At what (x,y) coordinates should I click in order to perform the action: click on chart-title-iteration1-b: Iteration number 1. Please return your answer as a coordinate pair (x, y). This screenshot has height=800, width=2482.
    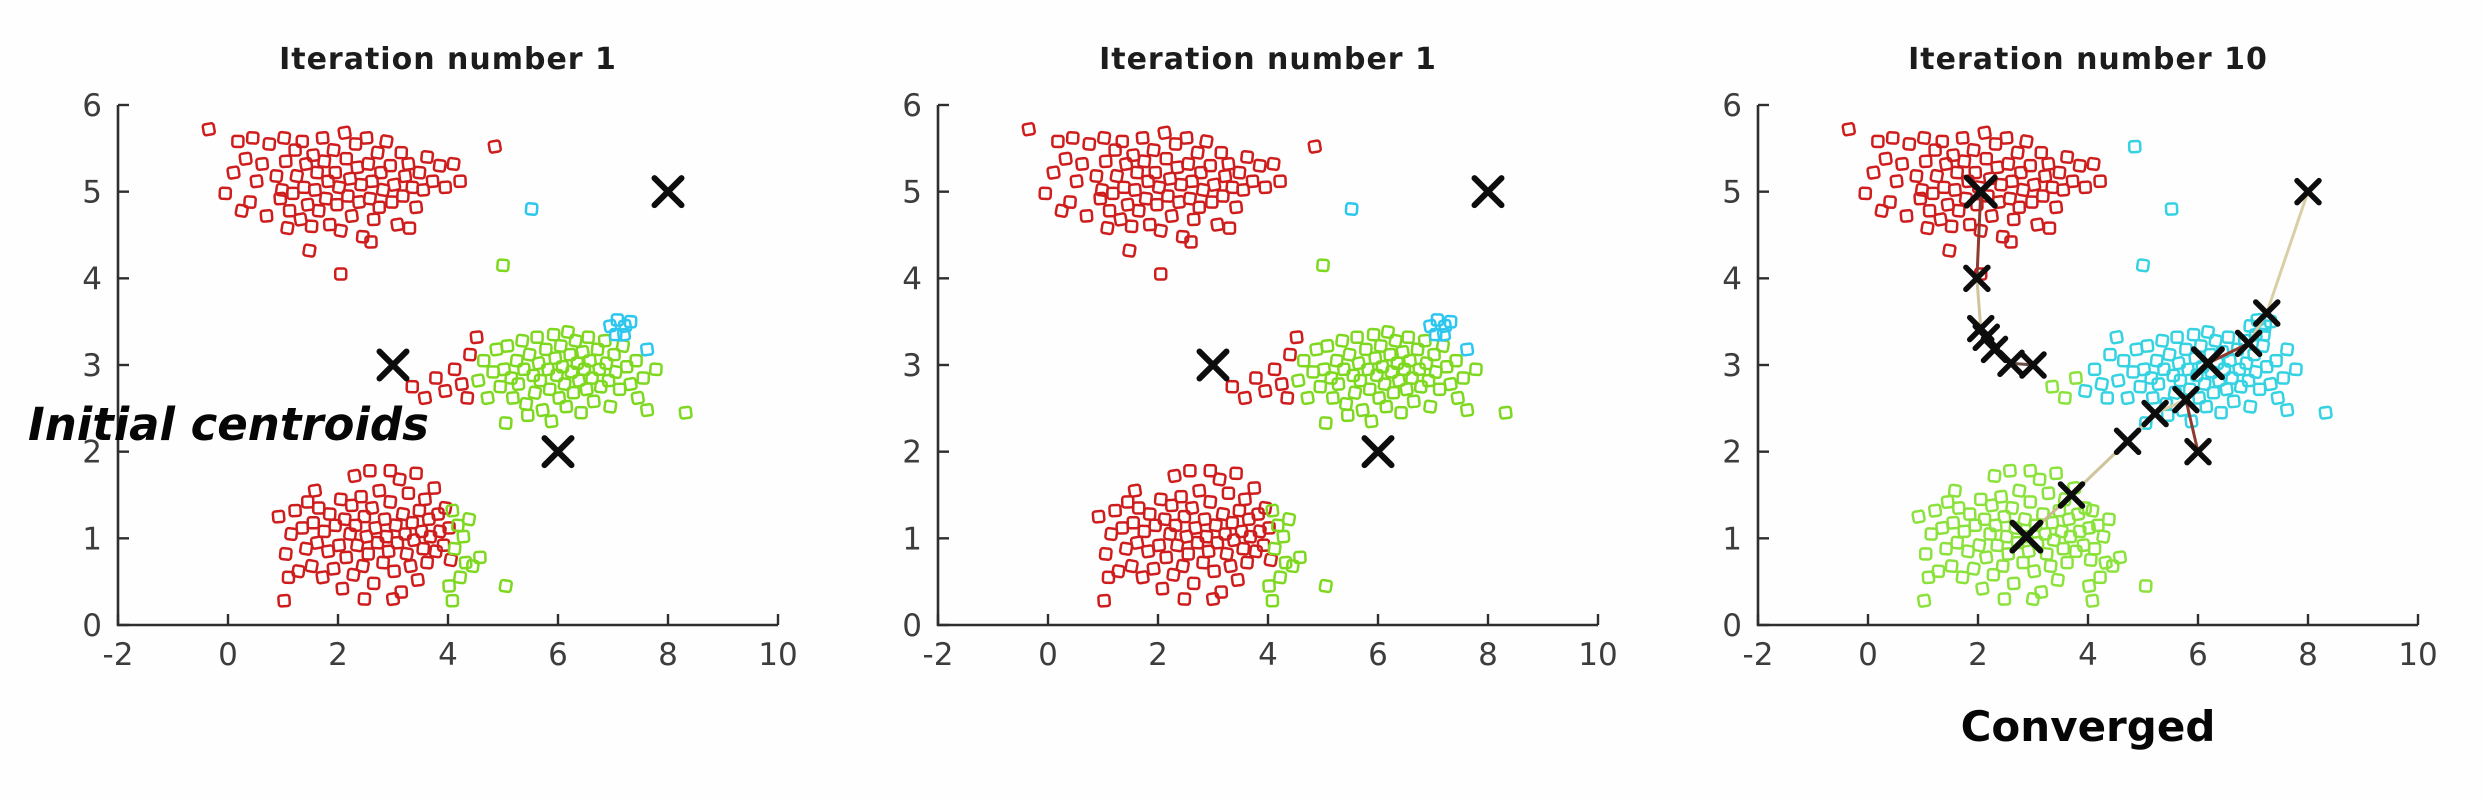
    Looking at the image, I should click on (1268, 59).